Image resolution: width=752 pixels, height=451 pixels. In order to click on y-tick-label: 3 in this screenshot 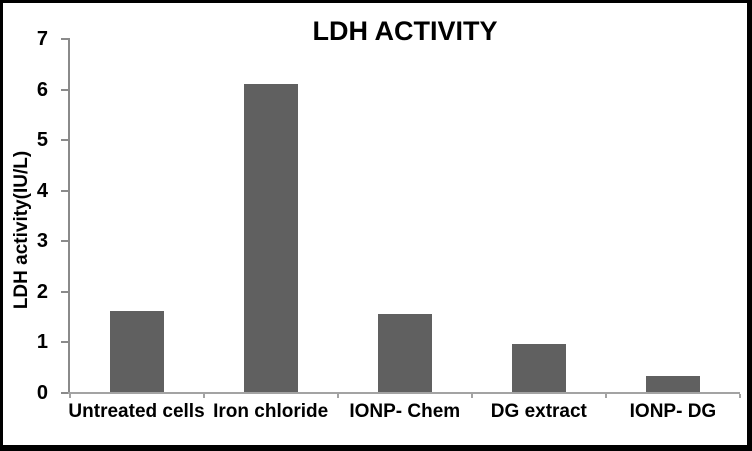, I will do `click(42, 241)`.